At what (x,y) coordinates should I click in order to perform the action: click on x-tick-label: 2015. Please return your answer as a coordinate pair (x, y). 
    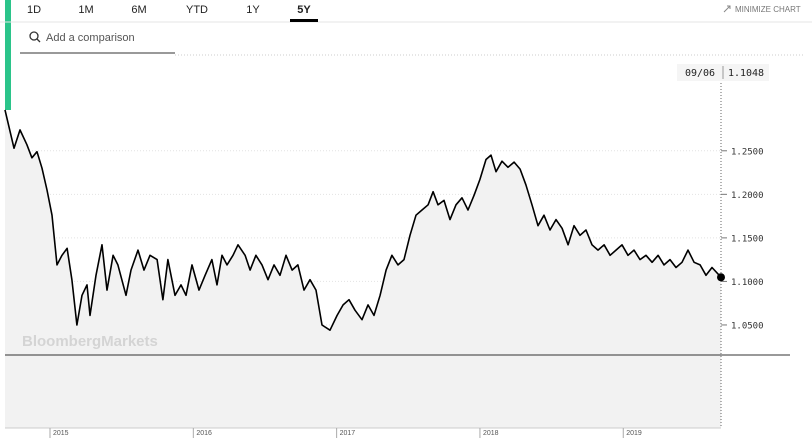
    Looking at the image, I should click on (61, 433).